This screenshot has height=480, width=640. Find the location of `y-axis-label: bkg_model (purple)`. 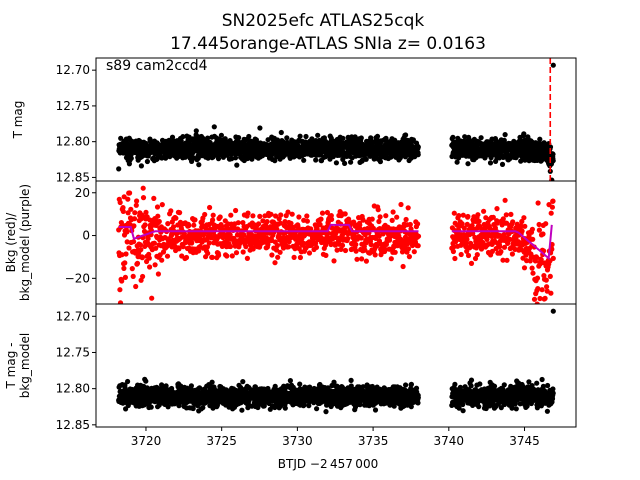

y-axis-label: bkg_model (purple) is located at coordinates (25, 242).